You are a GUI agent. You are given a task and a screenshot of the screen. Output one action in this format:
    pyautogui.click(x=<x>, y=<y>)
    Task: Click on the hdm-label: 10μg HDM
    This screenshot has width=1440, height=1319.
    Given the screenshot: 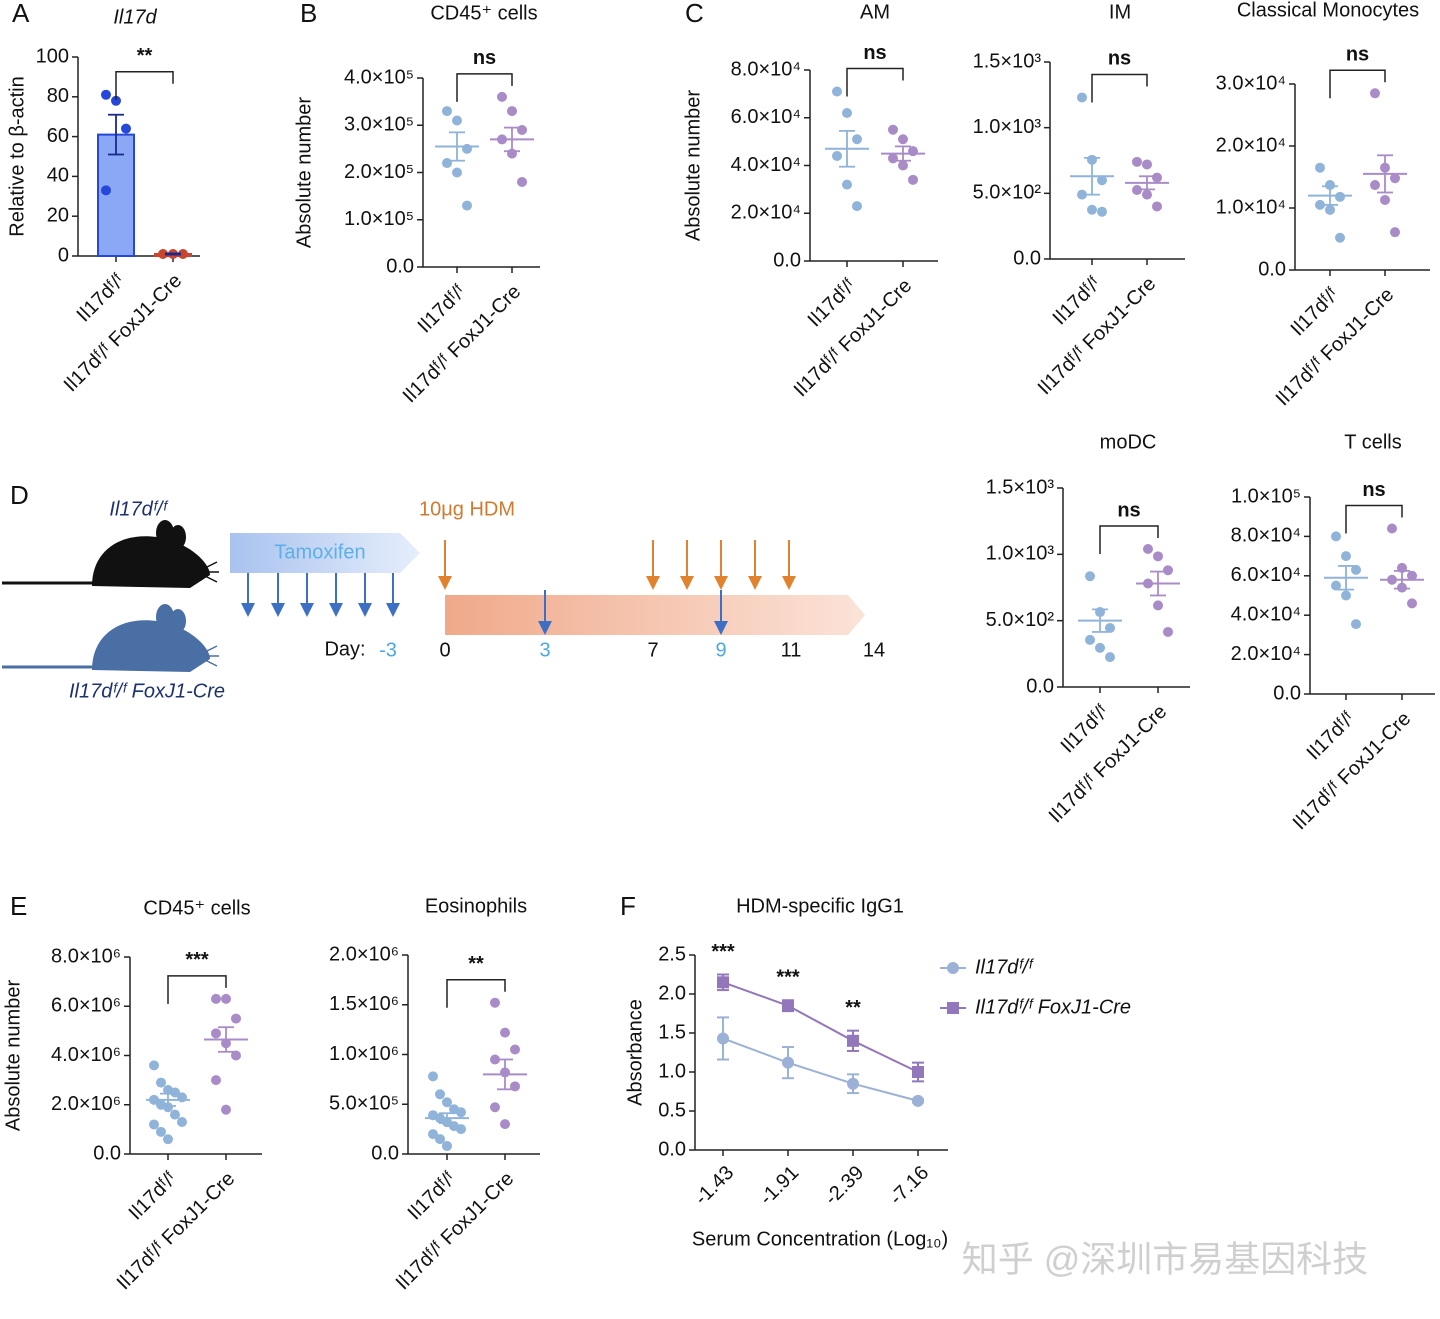 What is the action you would take?
    pyautogui.click(x=467, y=509)
    